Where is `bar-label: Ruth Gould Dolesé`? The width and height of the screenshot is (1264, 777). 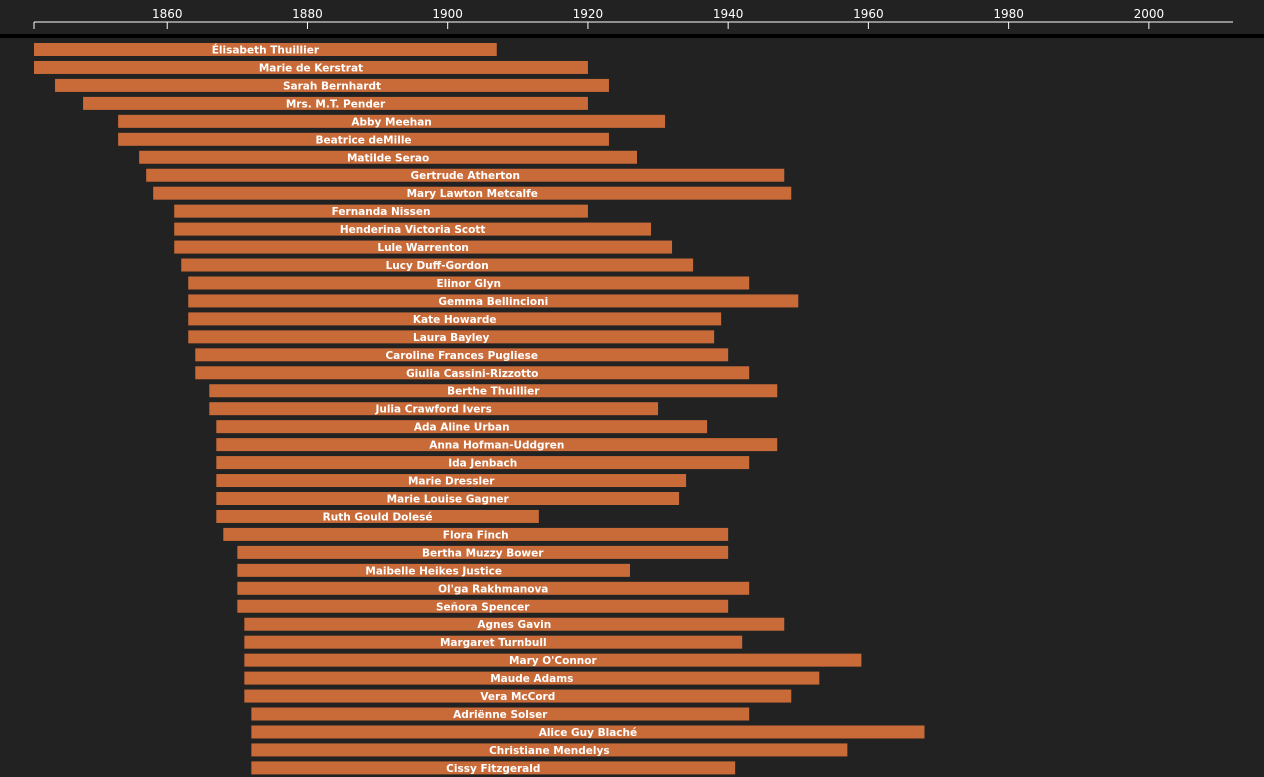 bar-label: Ruth Gould Dolesé is located at coordinates (378, 517).